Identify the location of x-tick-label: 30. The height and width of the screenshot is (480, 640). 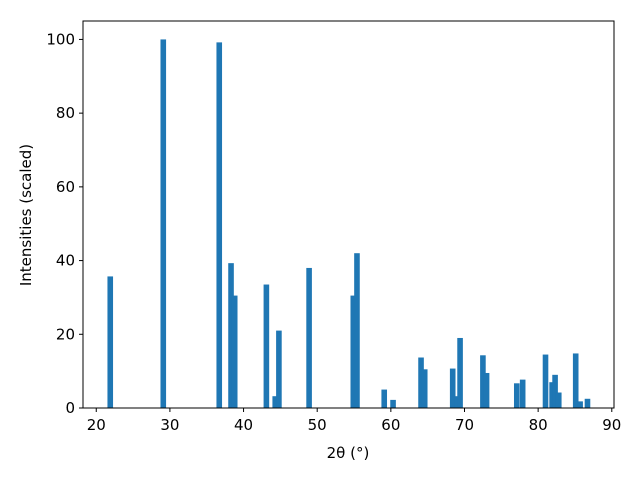
(169, 425).